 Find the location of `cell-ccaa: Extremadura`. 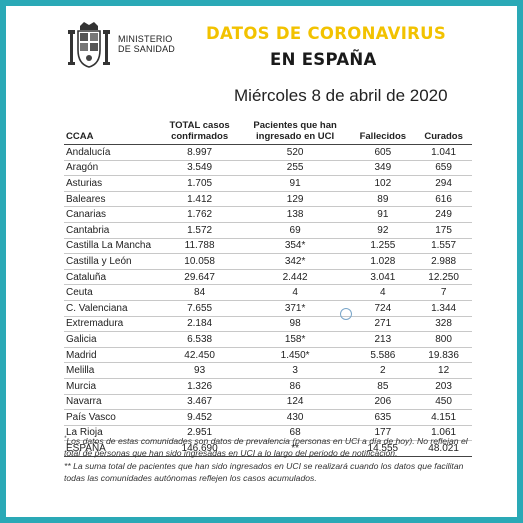

cell-ccaa: Extremadura is located at coordinates (112, 324).